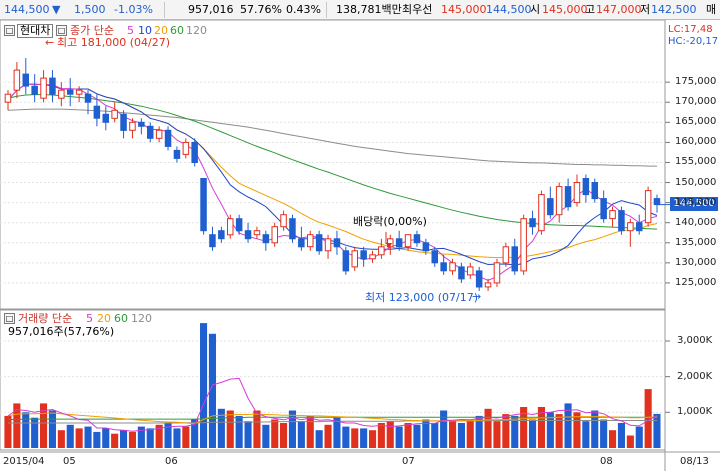 The image size is (720, 471). I want to click on volume-tick-label: 1,000K, so click(695, 412).